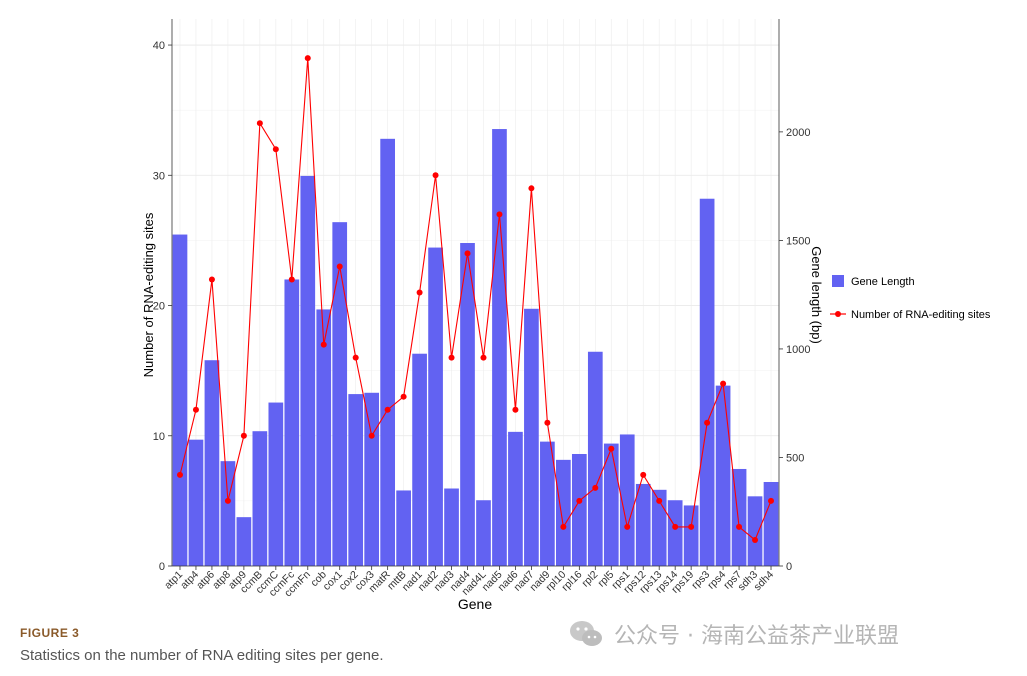 The width and height of the screenshot is (1027, 676). Describe the element at coordinates (515, 498) in the screenshot. I see `bar-nad6` at that location.